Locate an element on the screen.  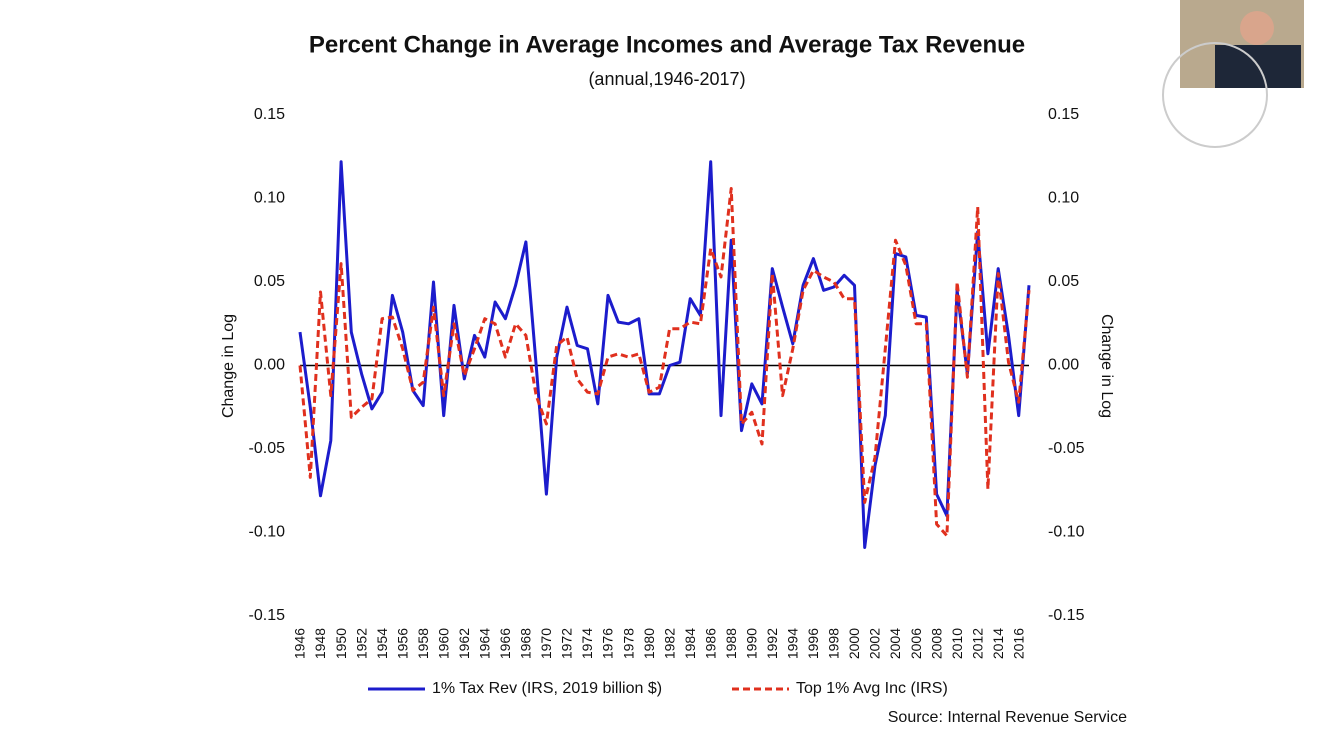
x-tick-label: 1990 is located at coordinates (751, 643).